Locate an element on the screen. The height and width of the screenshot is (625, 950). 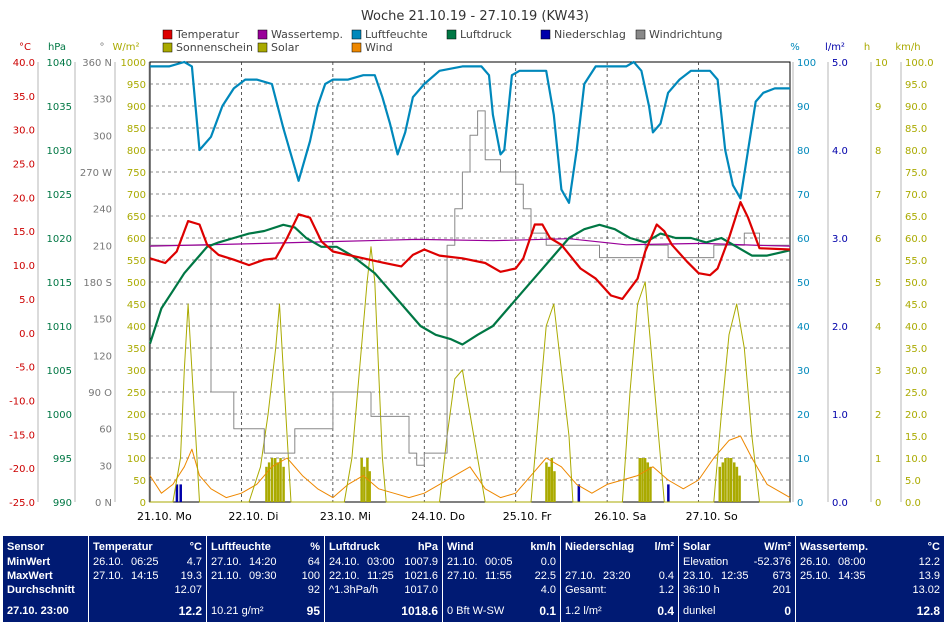
stats-cell-time: 11:25 is located at coordinates (380, 576).